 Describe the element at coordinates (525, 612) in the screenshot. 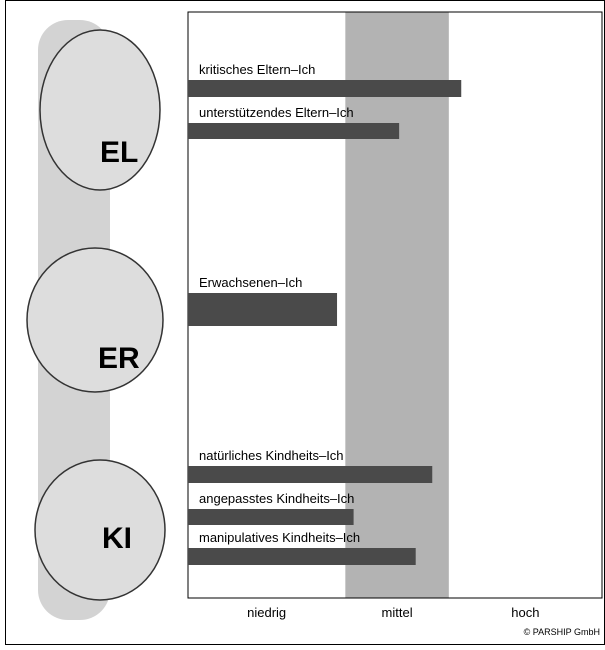

I see `zone-label: hoch` at that location.